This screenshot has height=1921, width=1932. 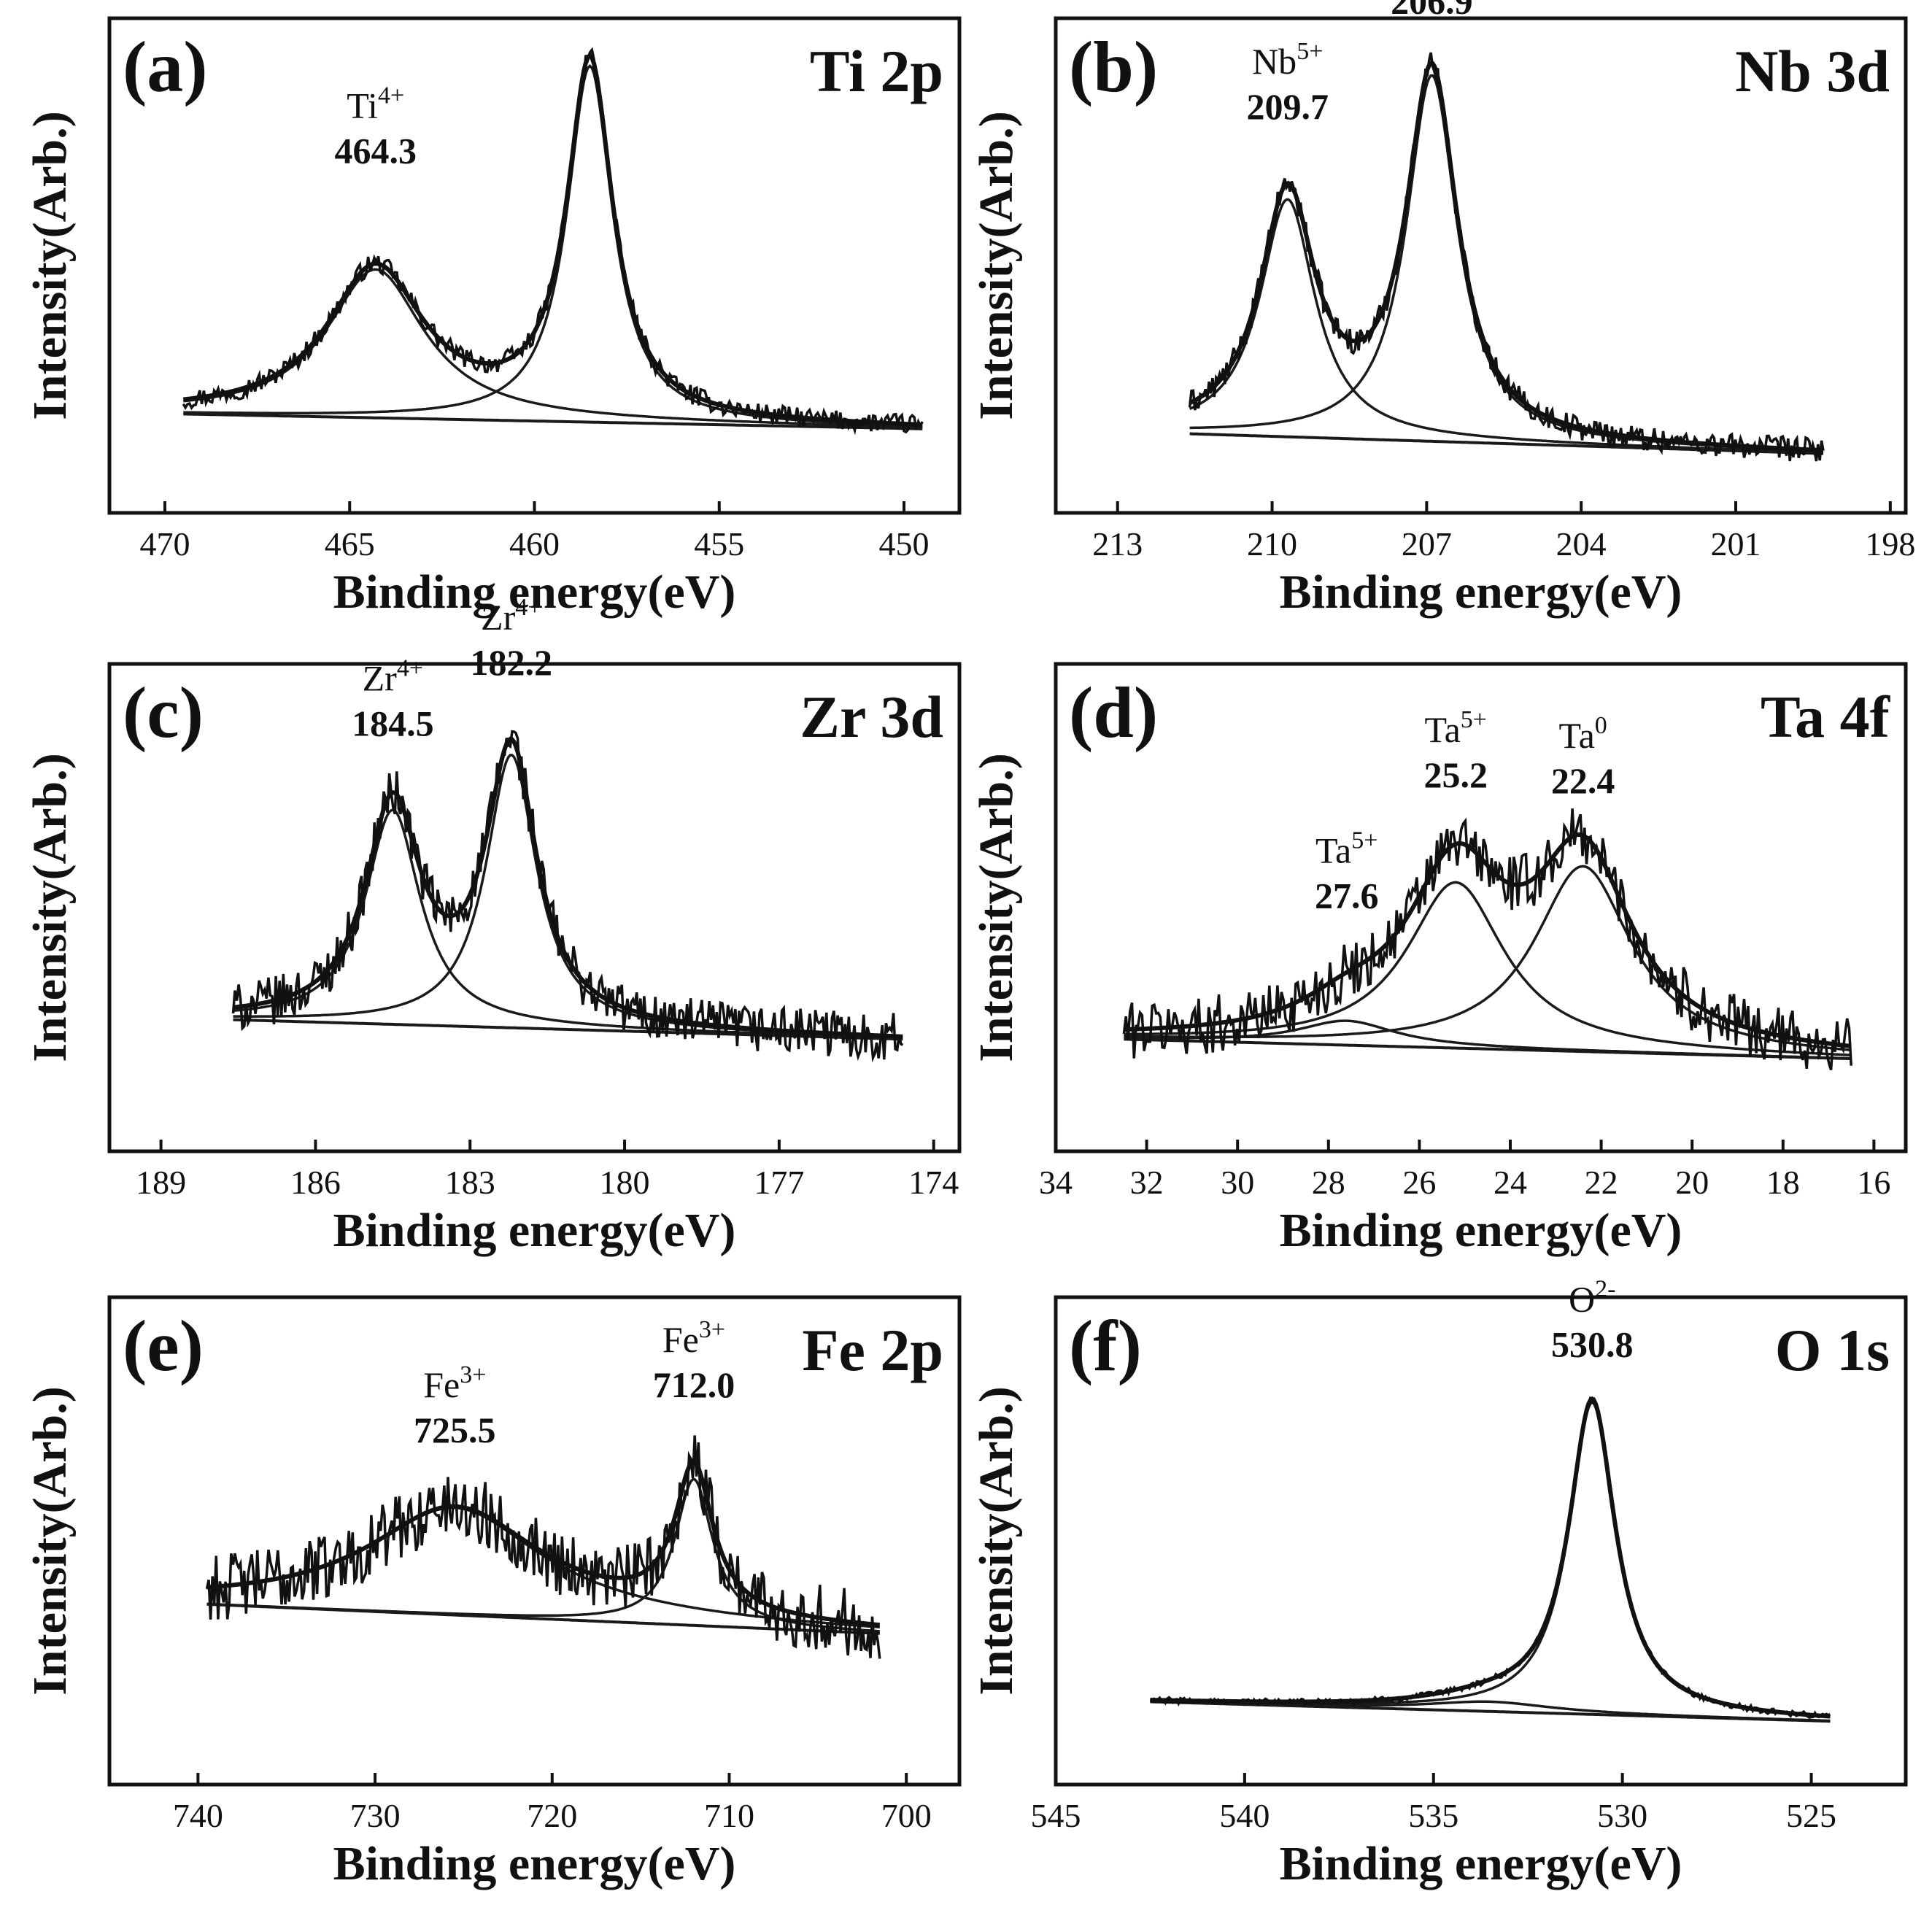 I want to click on x-tick-label: 198, so click(x=1890, y=544).